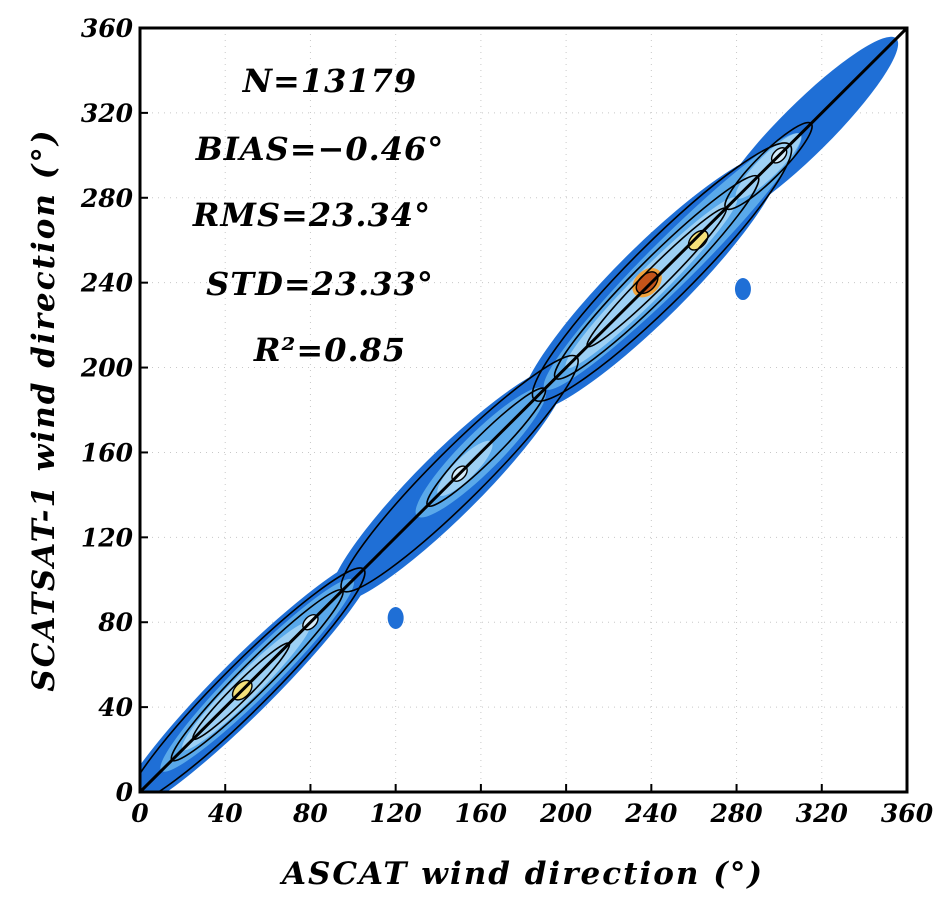  I want to click on density-hotspot-contour, so click(698, 240).